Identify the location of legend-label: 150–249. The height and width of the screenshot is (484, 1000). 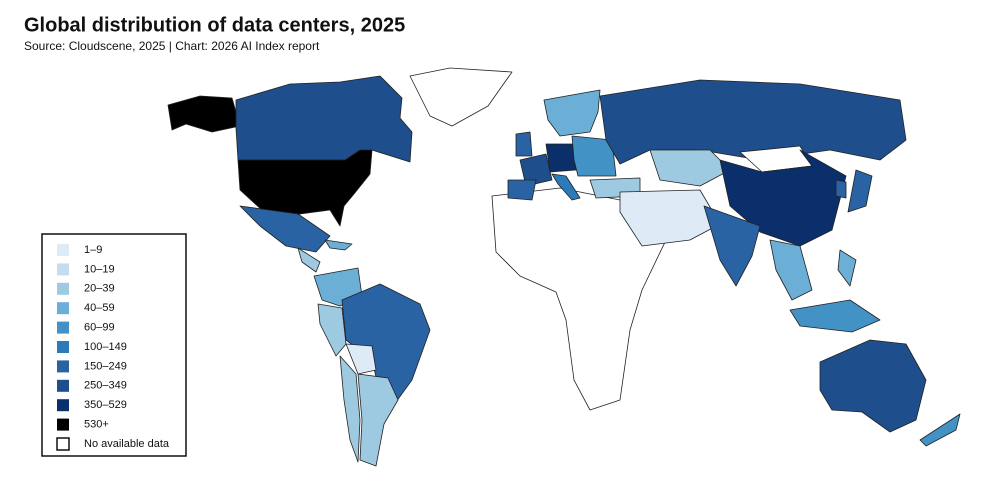
(105, 366).